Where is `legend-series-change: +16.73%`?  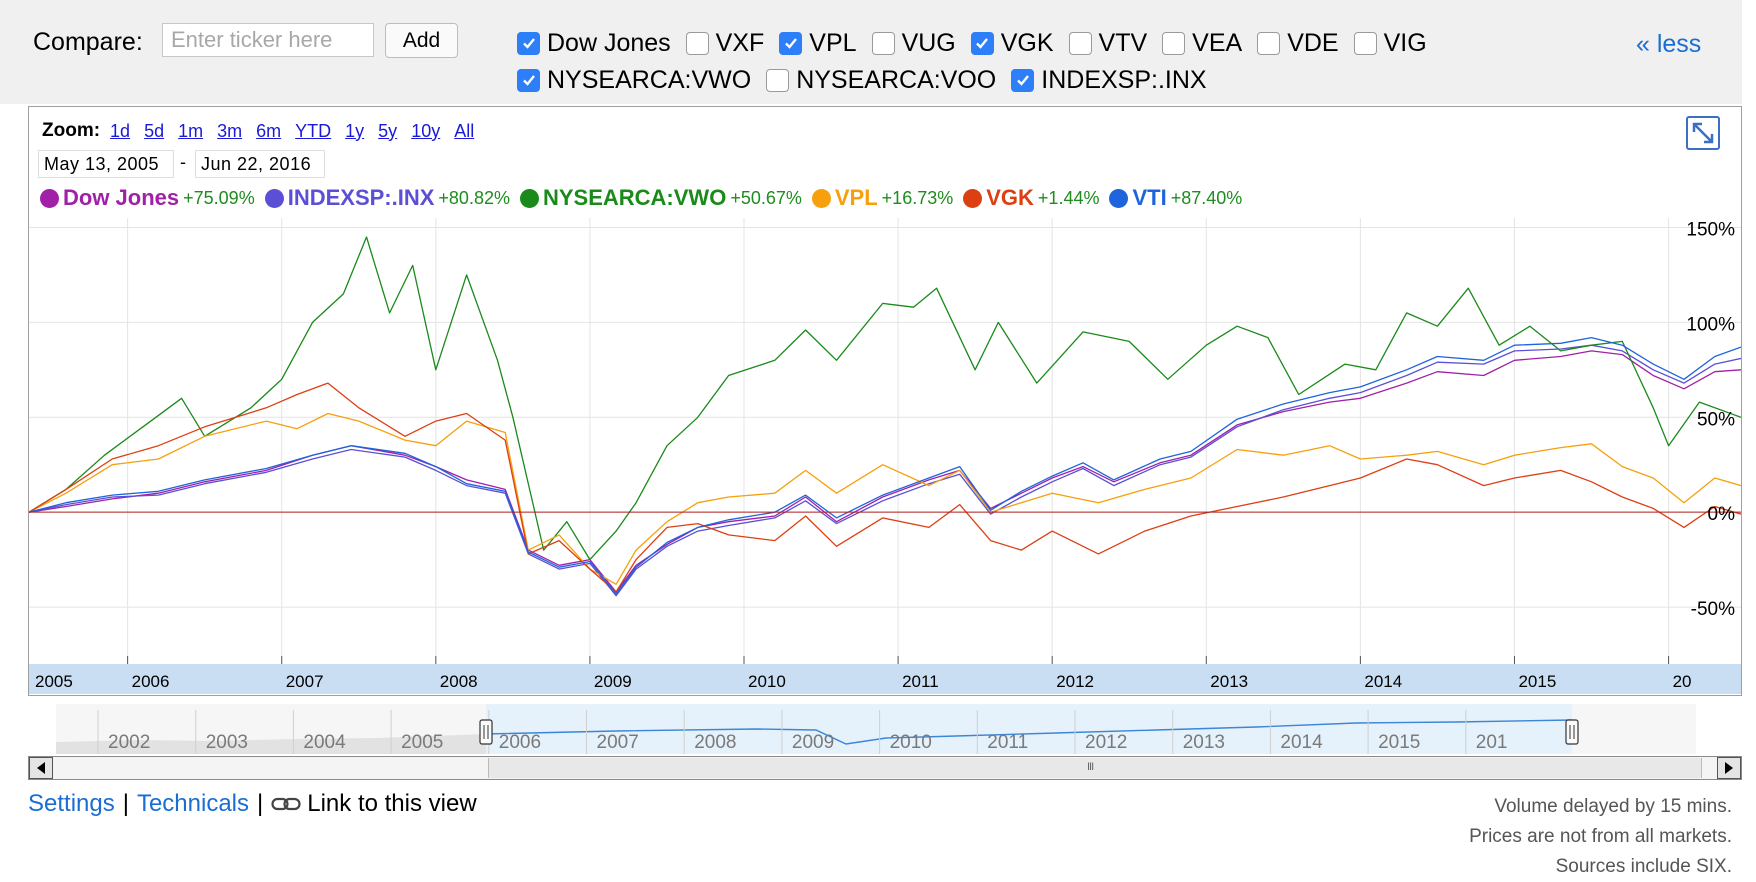 legend-series-change: +16.73% is located at coordinates (917, 197).